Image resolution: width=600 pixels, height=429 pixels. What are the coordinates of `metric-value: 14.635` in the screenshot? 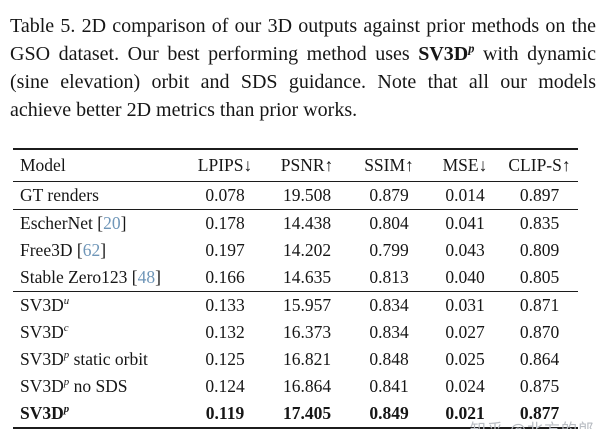 It's located at (307, 277).